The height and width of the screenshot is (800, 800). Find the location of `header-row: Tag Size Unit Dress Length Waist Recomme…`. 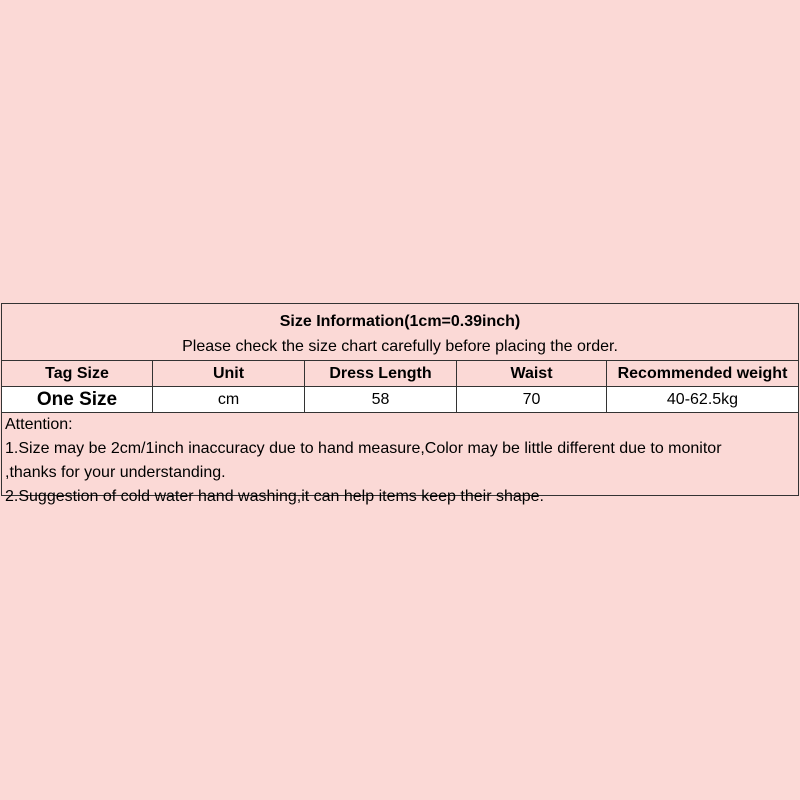

header-row: Tag Size Unit Dress Length Waist Recomme… is located at coordinates (400, 374).